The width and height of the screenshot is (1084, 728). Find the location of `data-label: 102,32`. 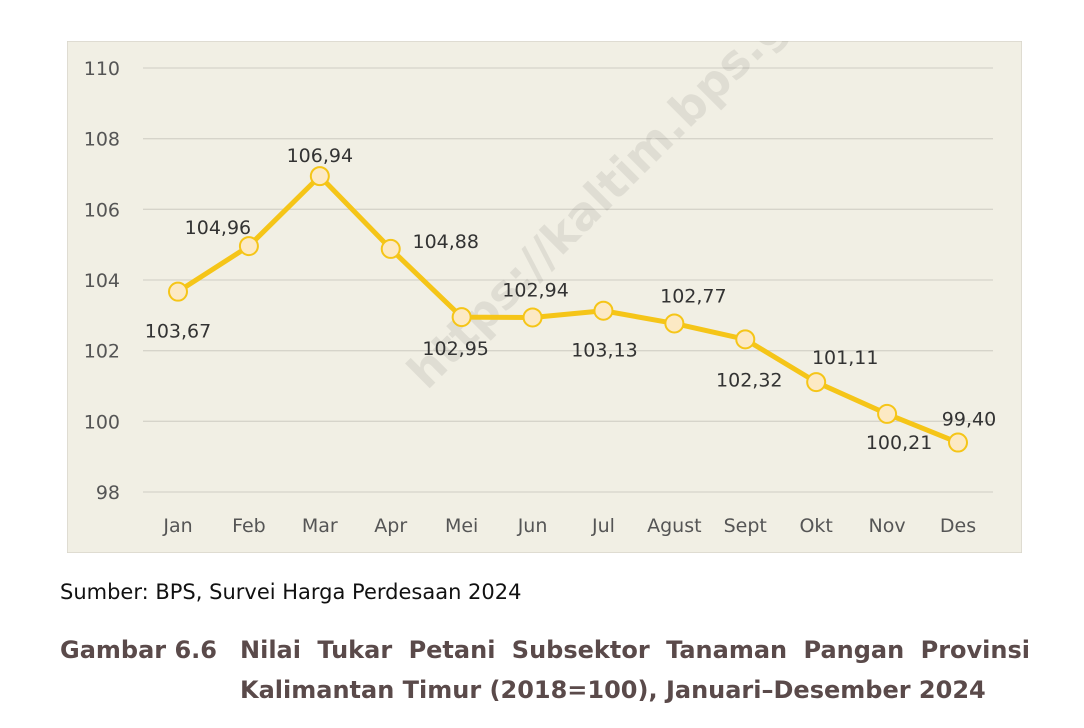

data-label: 102,32 is located at coordinates (749, 380).